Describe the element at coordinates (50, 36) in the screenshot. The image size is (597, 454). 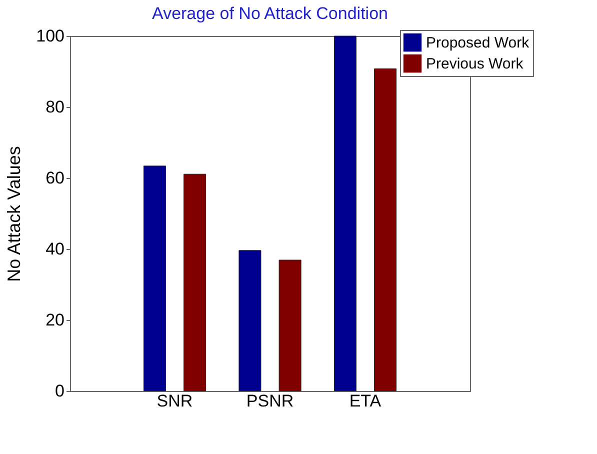
I see `y-tick-label: 100` at that location.